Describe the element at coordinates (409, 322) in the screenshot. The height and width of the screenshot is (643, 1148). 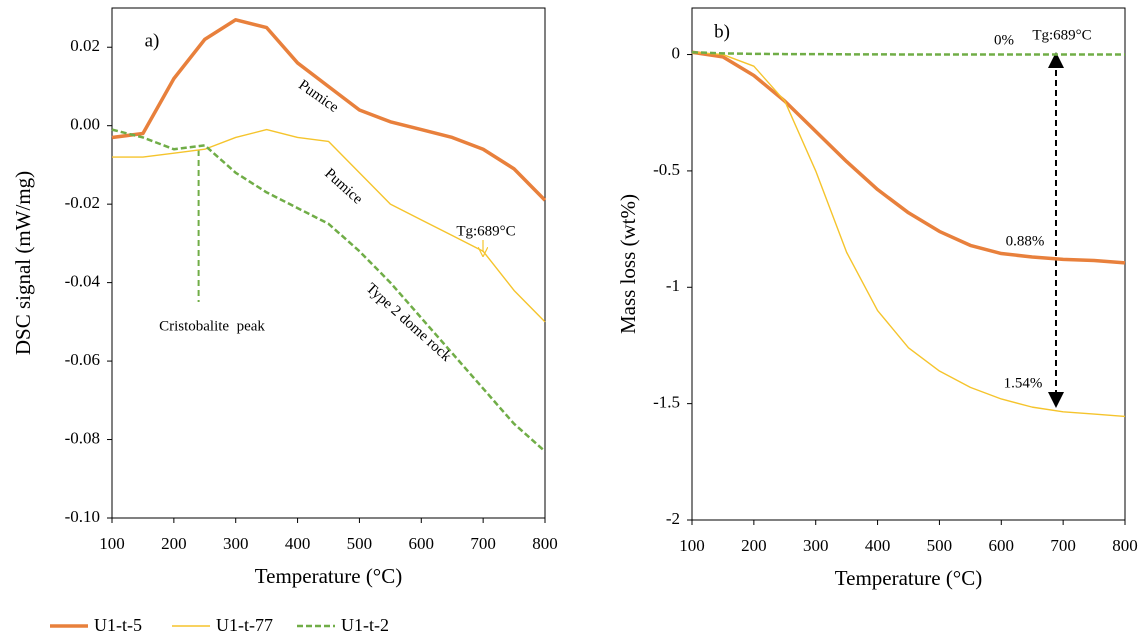
I see `annotation: Type 2 dome rock` at that location.